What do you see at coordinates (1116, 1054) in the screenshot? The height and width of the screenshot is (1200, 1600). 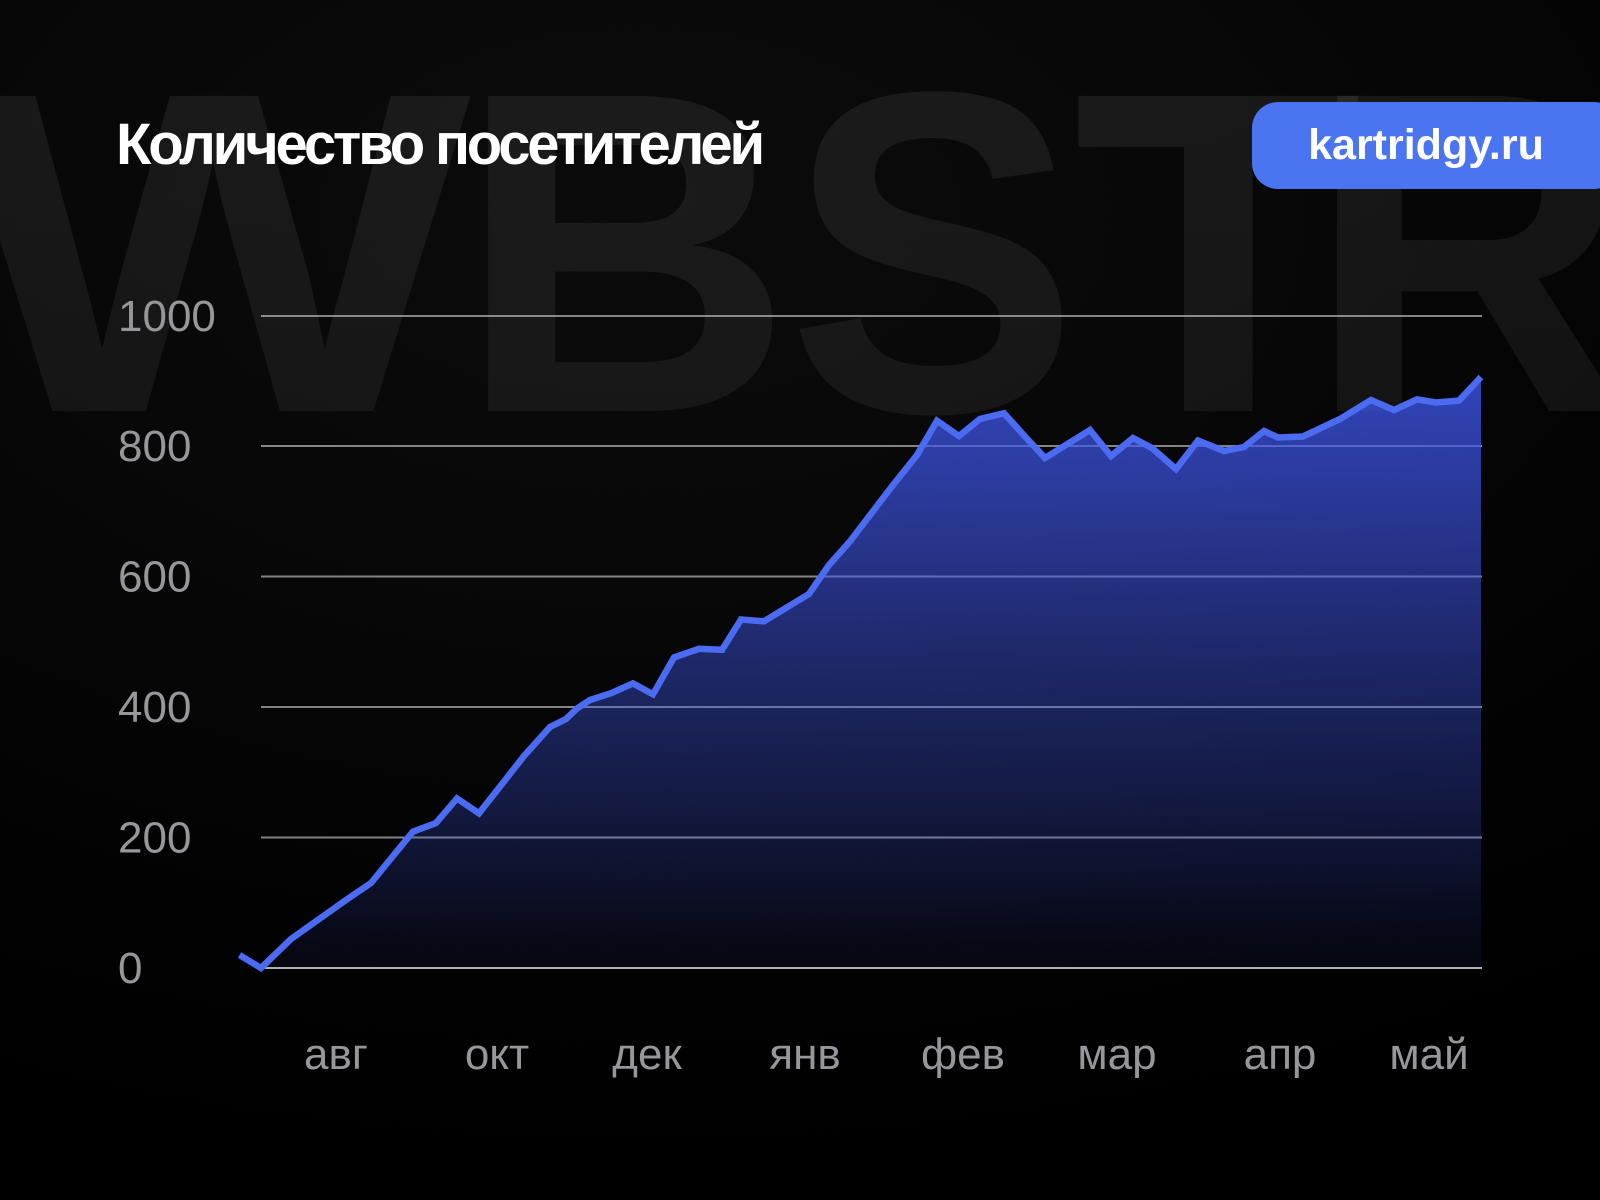 I see `svg-text: мар` at bounding box center [1116, 1054].